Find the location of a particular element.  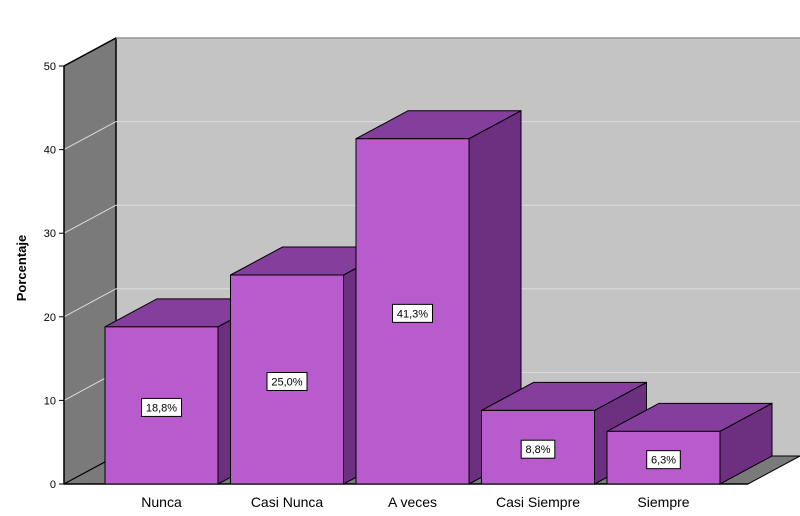

y-axis-title: Porcentaje is located at coordinates (21, 268).